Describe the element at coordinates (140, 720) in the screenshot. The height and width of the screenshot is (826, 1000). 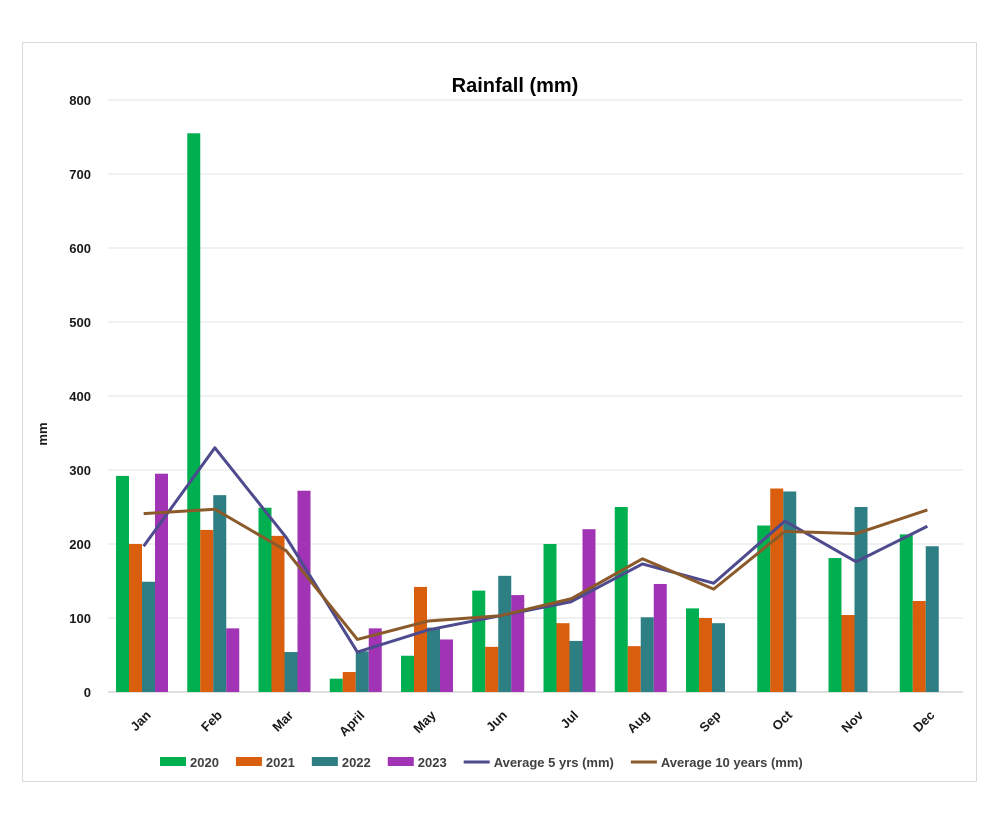
I see `x-tick-label: Jan` at that location.